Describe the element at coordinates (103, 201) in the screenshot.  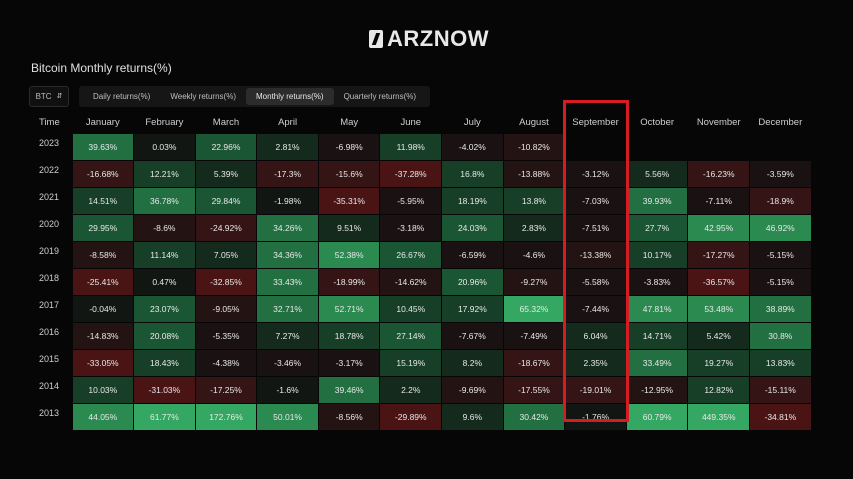
I see `return-cell: 14.51%` at that location.